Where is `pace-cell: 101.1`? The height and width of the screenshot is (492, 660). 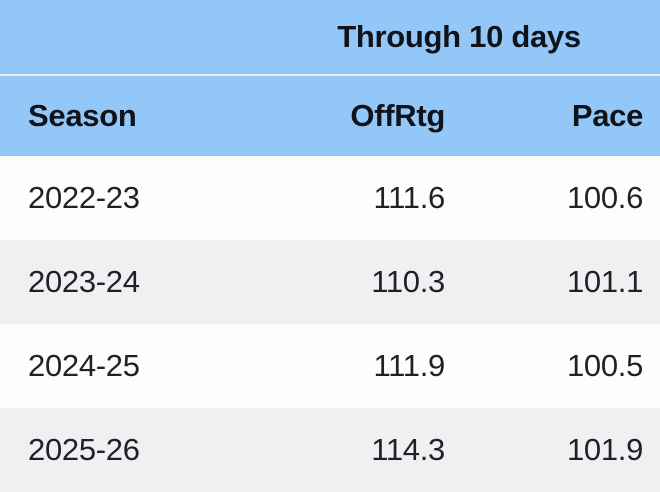
pace-cell: 101.1 is located at coordinates (605, 281).